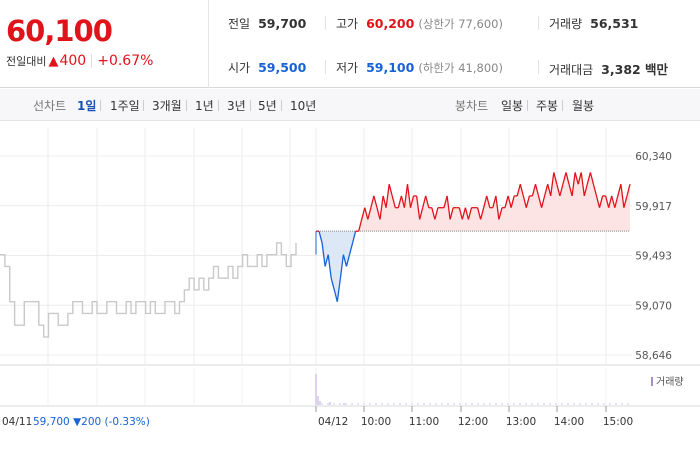 This screenshot has width=700, height=454. I want to click on tab-3m: 3개월, so click(167, 106).